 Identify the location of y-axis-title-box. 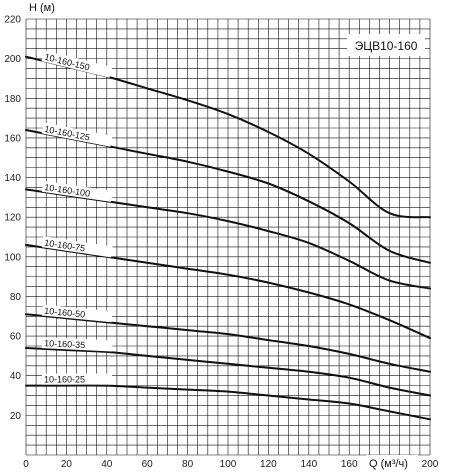
(43, 7).